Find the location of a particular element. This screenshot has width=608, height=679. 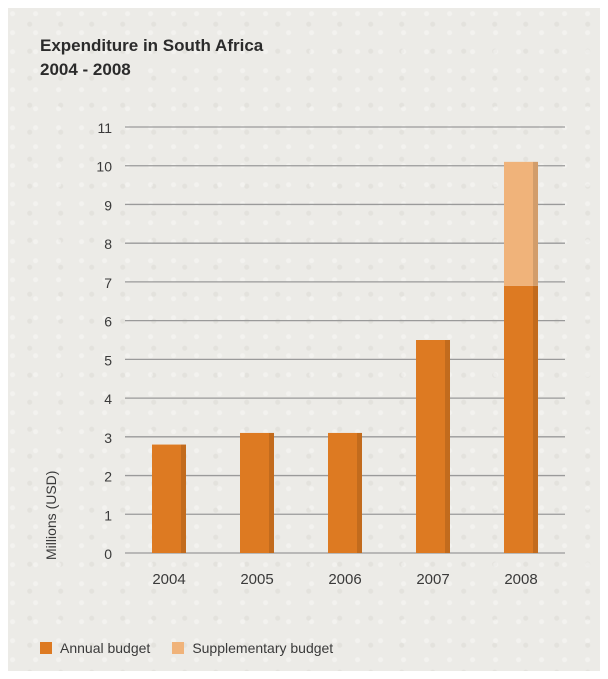

x-tick-label: 2004 is located at coordinates (168, 579).